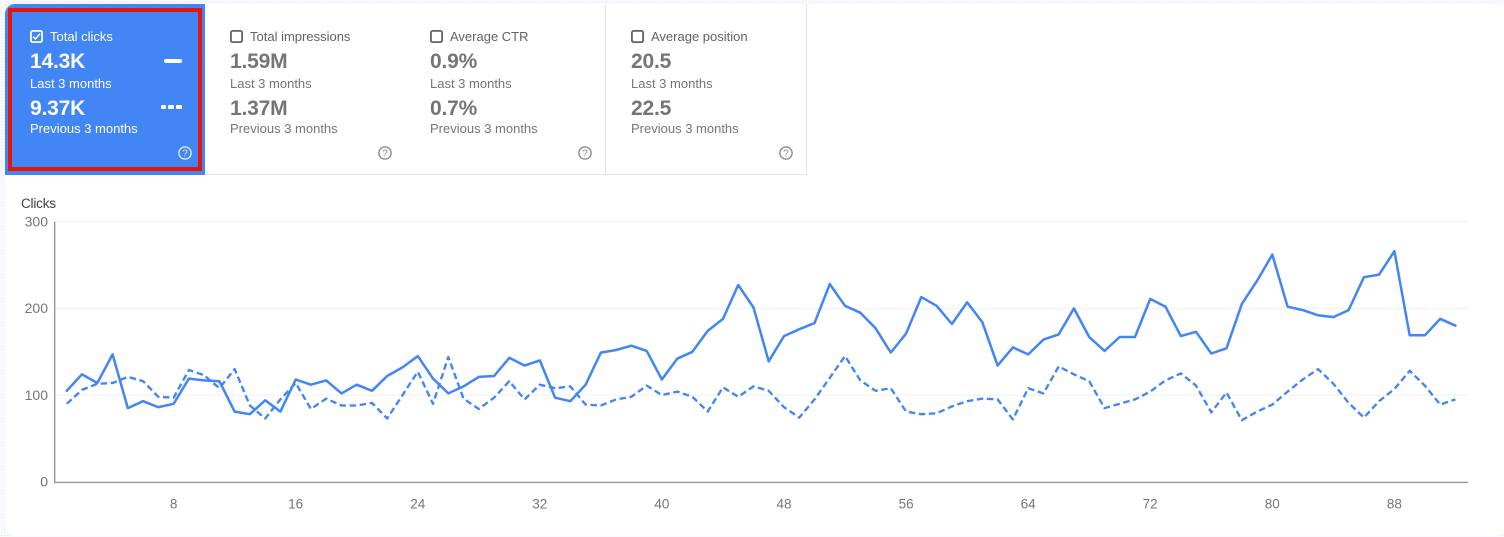 The width and height of the screenshot is (1504, 537). Describe the element at coordinates (44, 482) in the screenshot. I see `svg-text: 0` at that location.